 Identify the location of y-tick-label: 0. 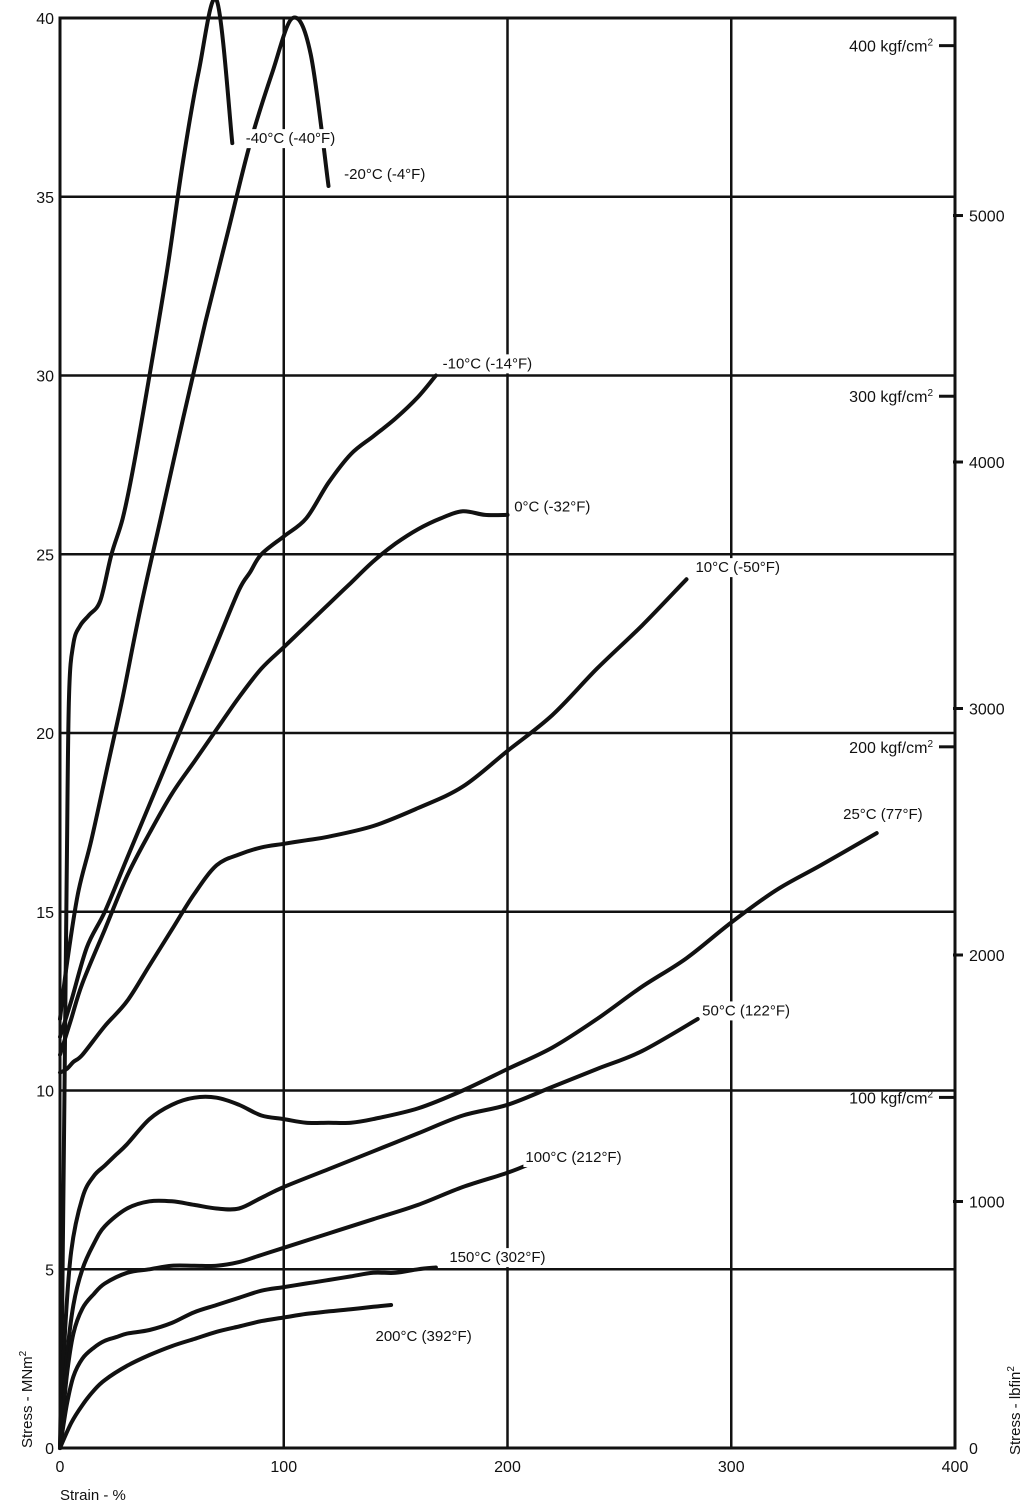
(49, 1449).